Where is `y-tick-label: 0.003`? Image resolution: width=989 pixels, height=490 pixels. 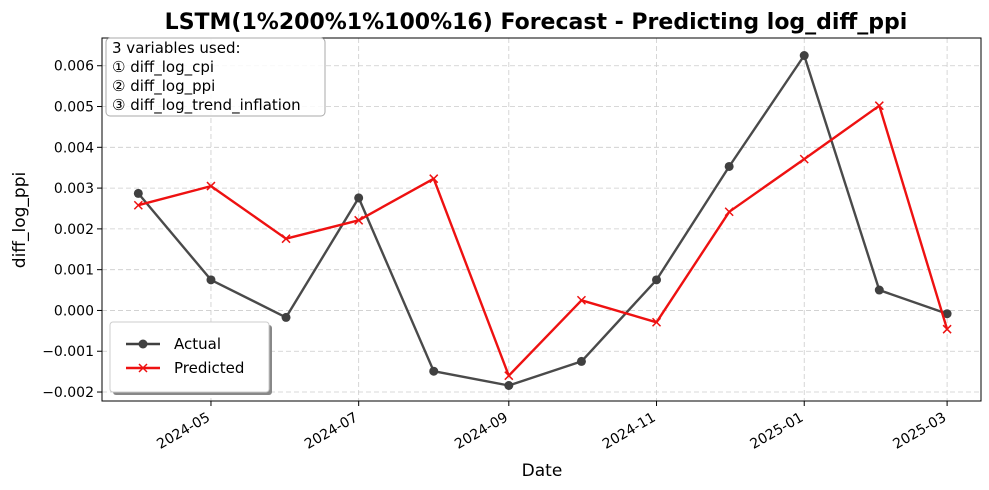 y-tick-label: 0.003 is located at coordinates (74, 189).